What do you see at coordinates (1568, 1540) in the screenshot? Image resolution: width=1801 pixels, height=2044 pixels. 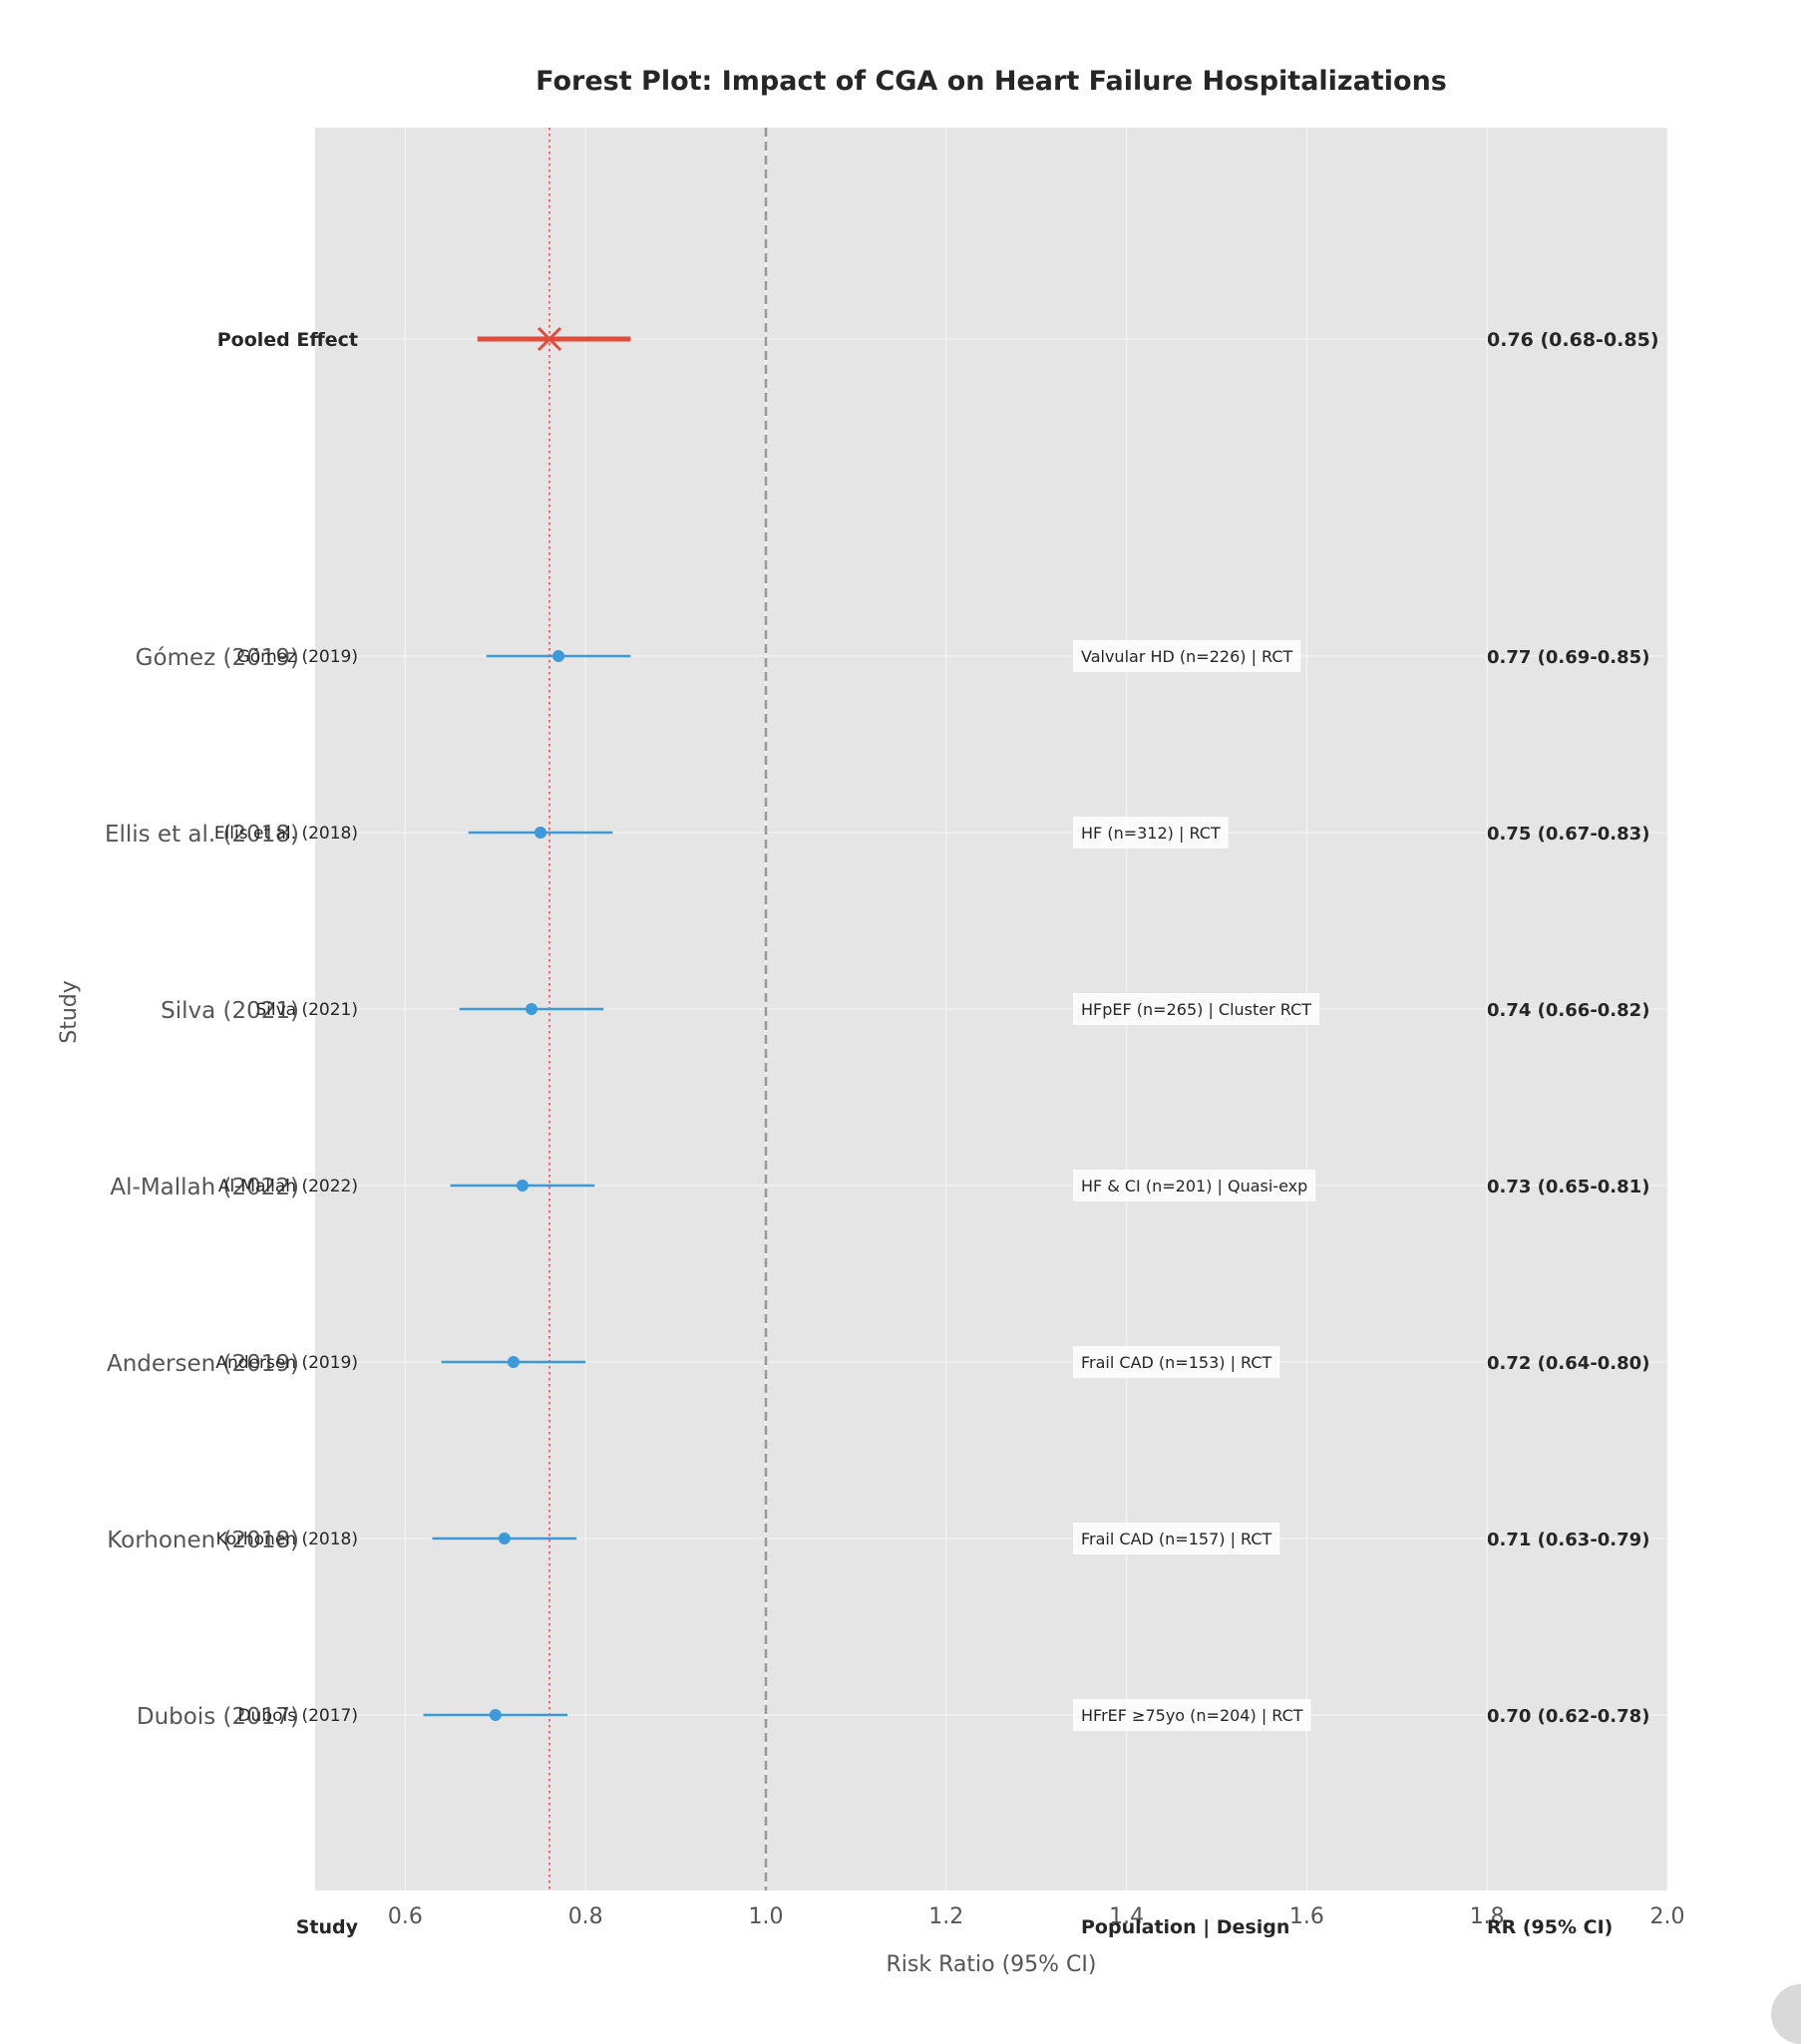 I see `study-rr-text: 0.71 (0.63-0.79)` at bounding box center [1568, 1540].